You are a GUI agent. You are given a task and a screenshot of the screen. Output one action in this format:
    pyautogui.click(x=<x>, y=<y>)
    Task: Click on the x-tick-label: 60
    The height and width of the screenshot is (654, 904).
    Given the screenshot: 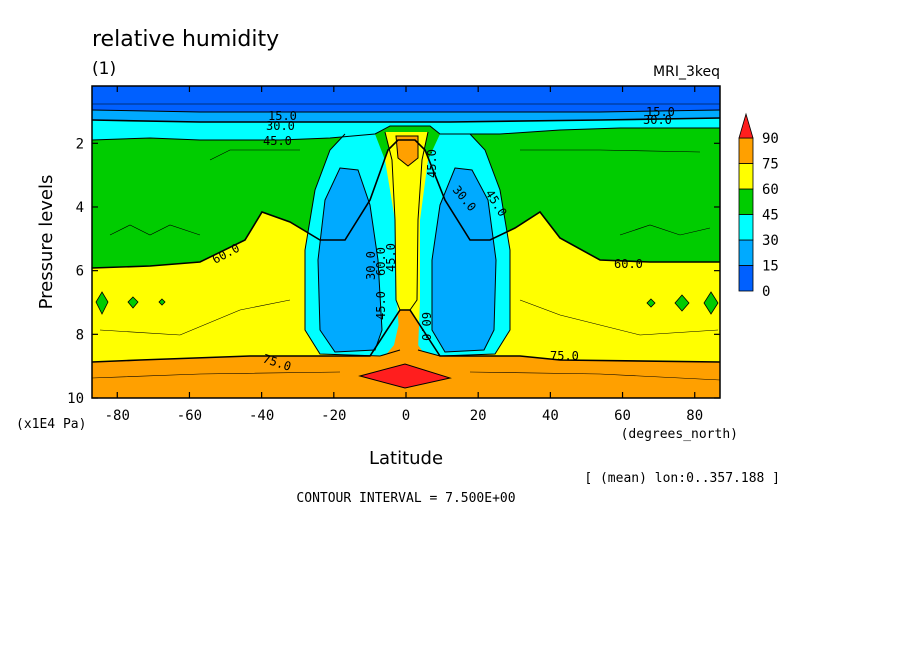 What is the action you would take?
    pyautogui.click(x=622, y=416)
    